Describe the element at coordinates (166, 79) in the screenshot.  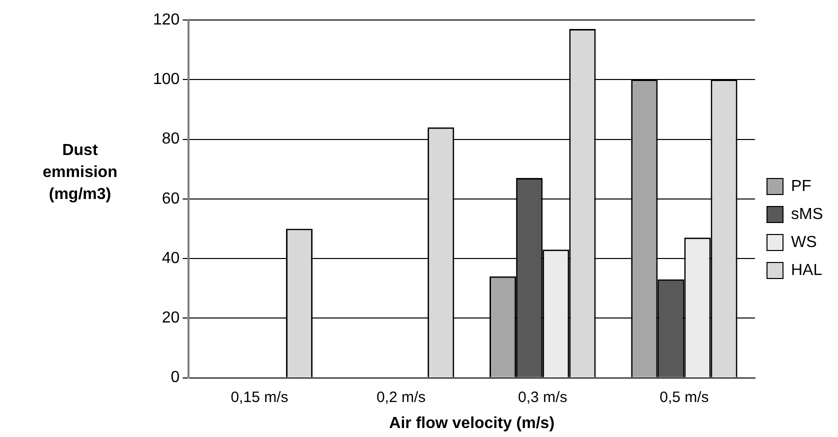
I see `y-tick-label: 100` at that location.